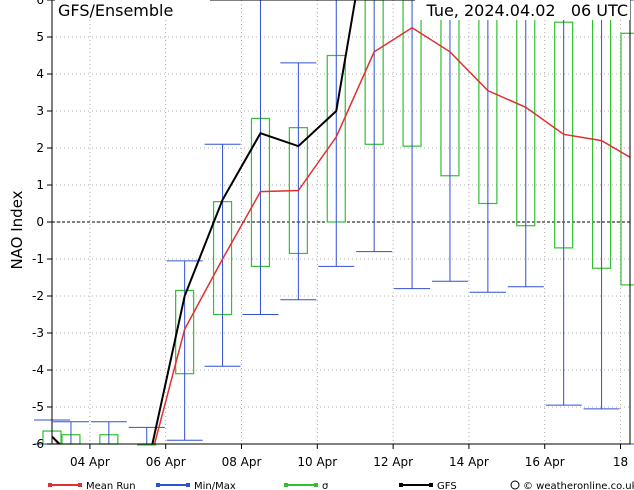 The height and width of the screenshot is (490, 634). What do you see at coordinates (515, 485) in the screenshot?
I see `copyright-icon` at bounding box center [515, 485].